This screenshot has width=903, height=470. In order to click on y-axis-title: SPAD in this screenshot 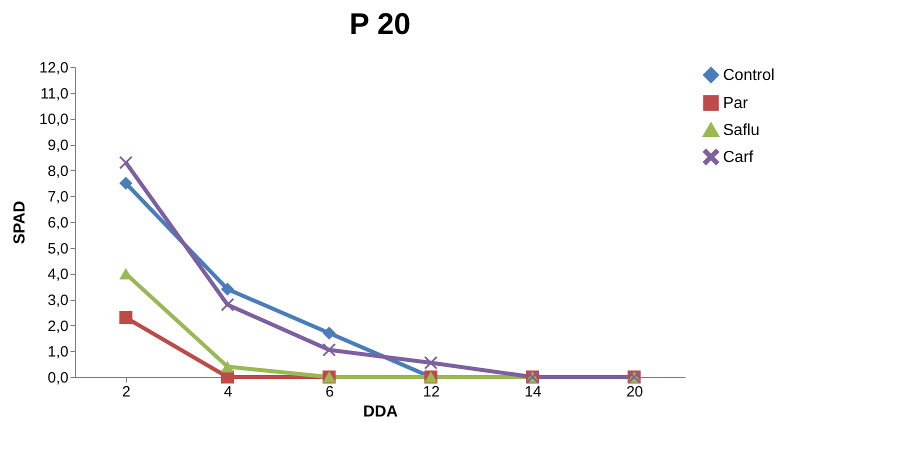, I will do `click(19, 222)`.